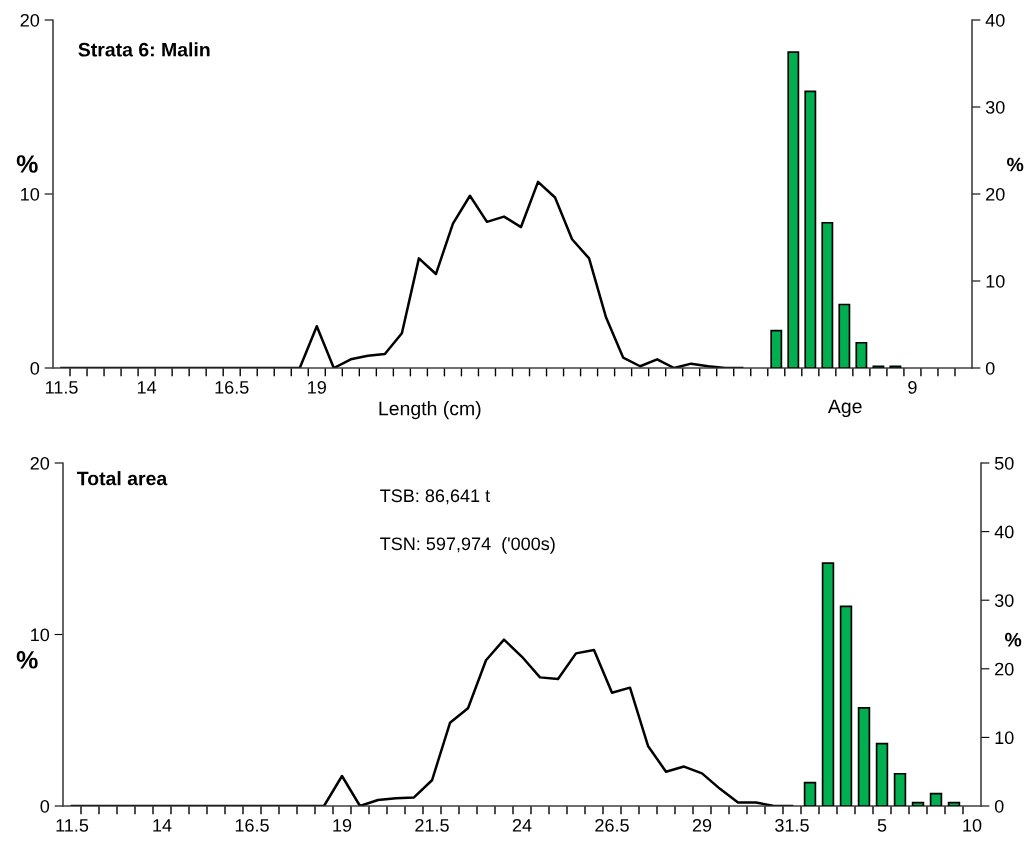 The width and height of the screenshot is (1025, 847). I want to click on x-axis-title: Length (cm), so click(430, 410).